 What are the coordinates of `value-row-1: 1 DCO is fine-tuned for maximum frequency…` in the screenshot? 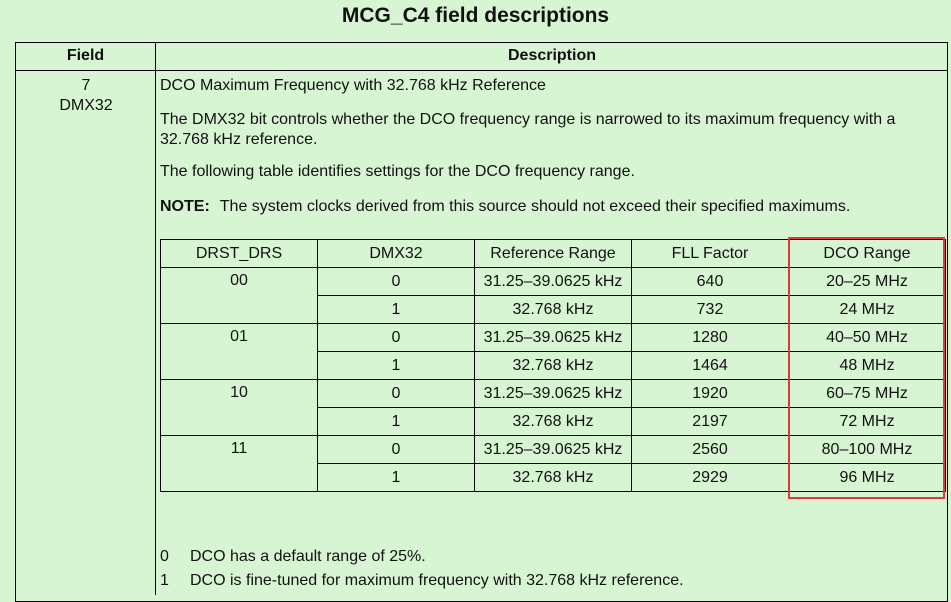 It's located at (422, 581).